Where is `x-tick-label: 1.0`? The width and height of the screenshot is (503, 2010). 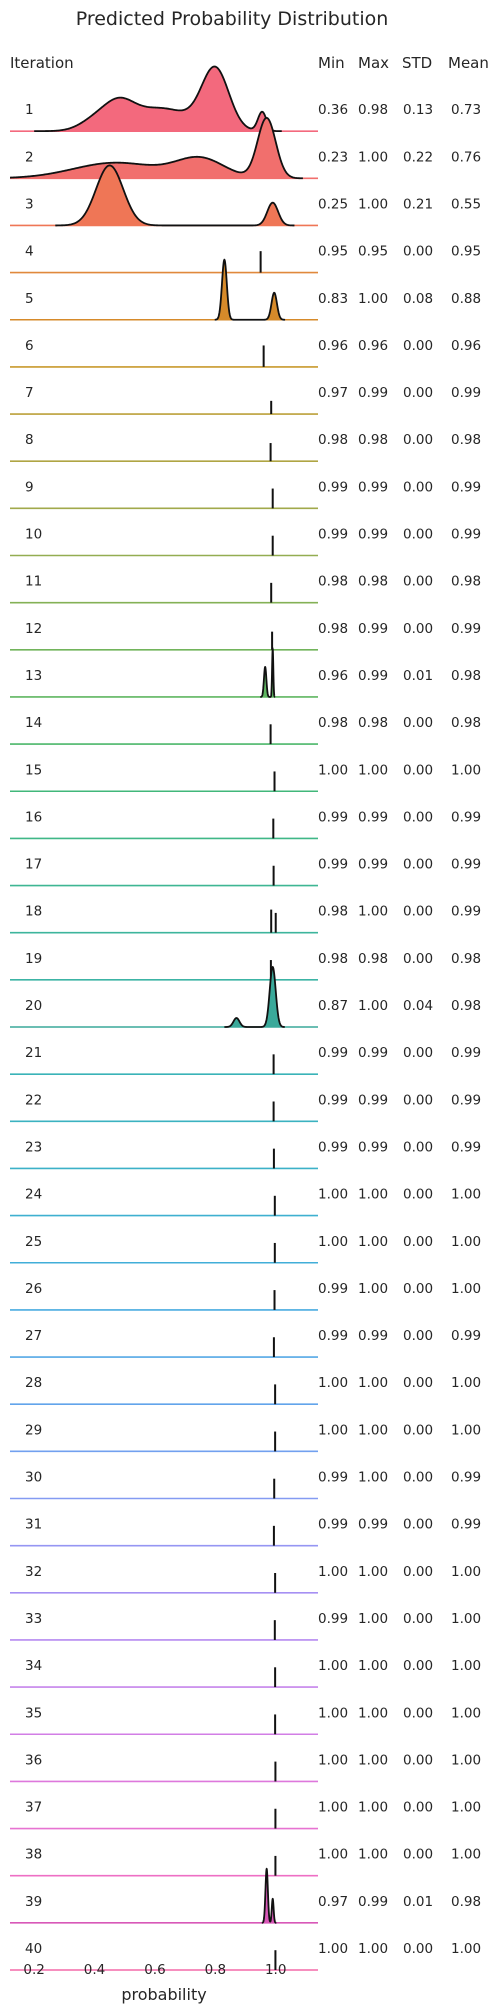
x-tick-label: 1.0 is located at coordinates (275, 1970).